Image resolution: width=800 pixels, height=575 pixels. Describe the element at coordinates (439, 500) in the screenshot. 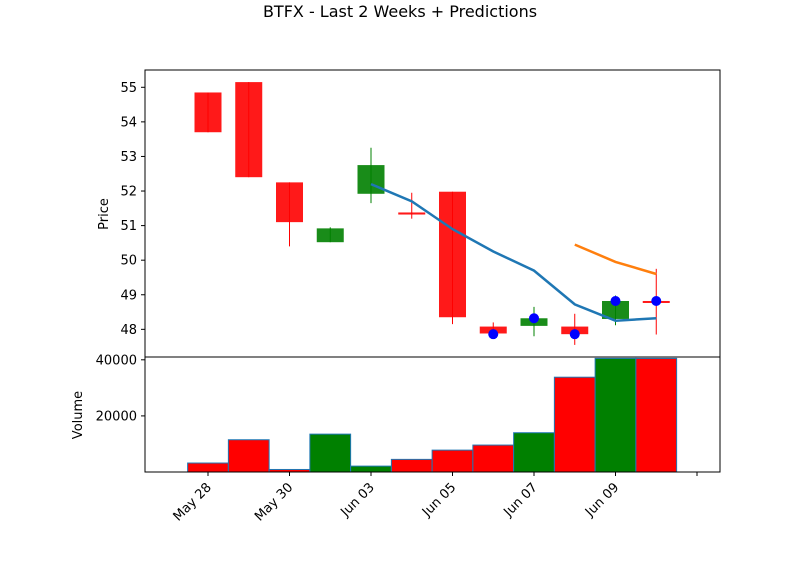

I see `x-tick-label: Jun 05` at that location.